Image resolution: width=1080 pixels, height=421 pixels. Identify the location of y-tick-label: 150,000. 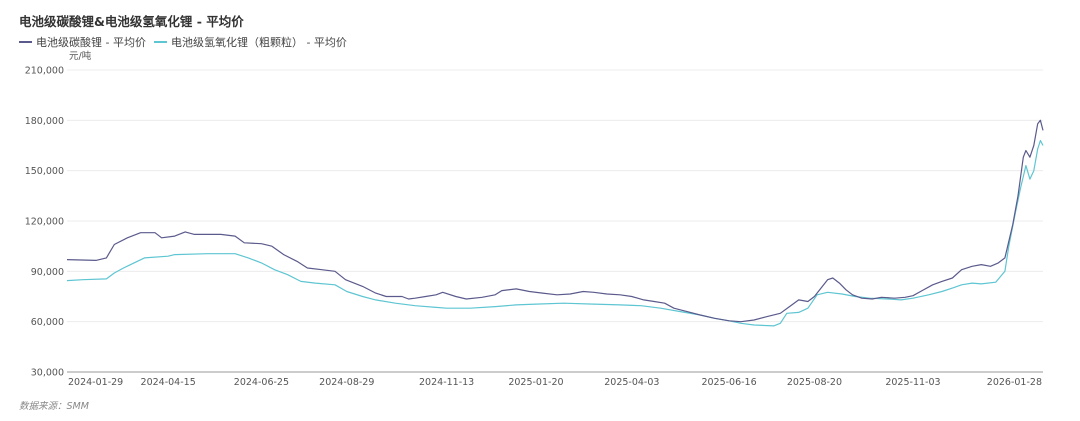
(44, 171).